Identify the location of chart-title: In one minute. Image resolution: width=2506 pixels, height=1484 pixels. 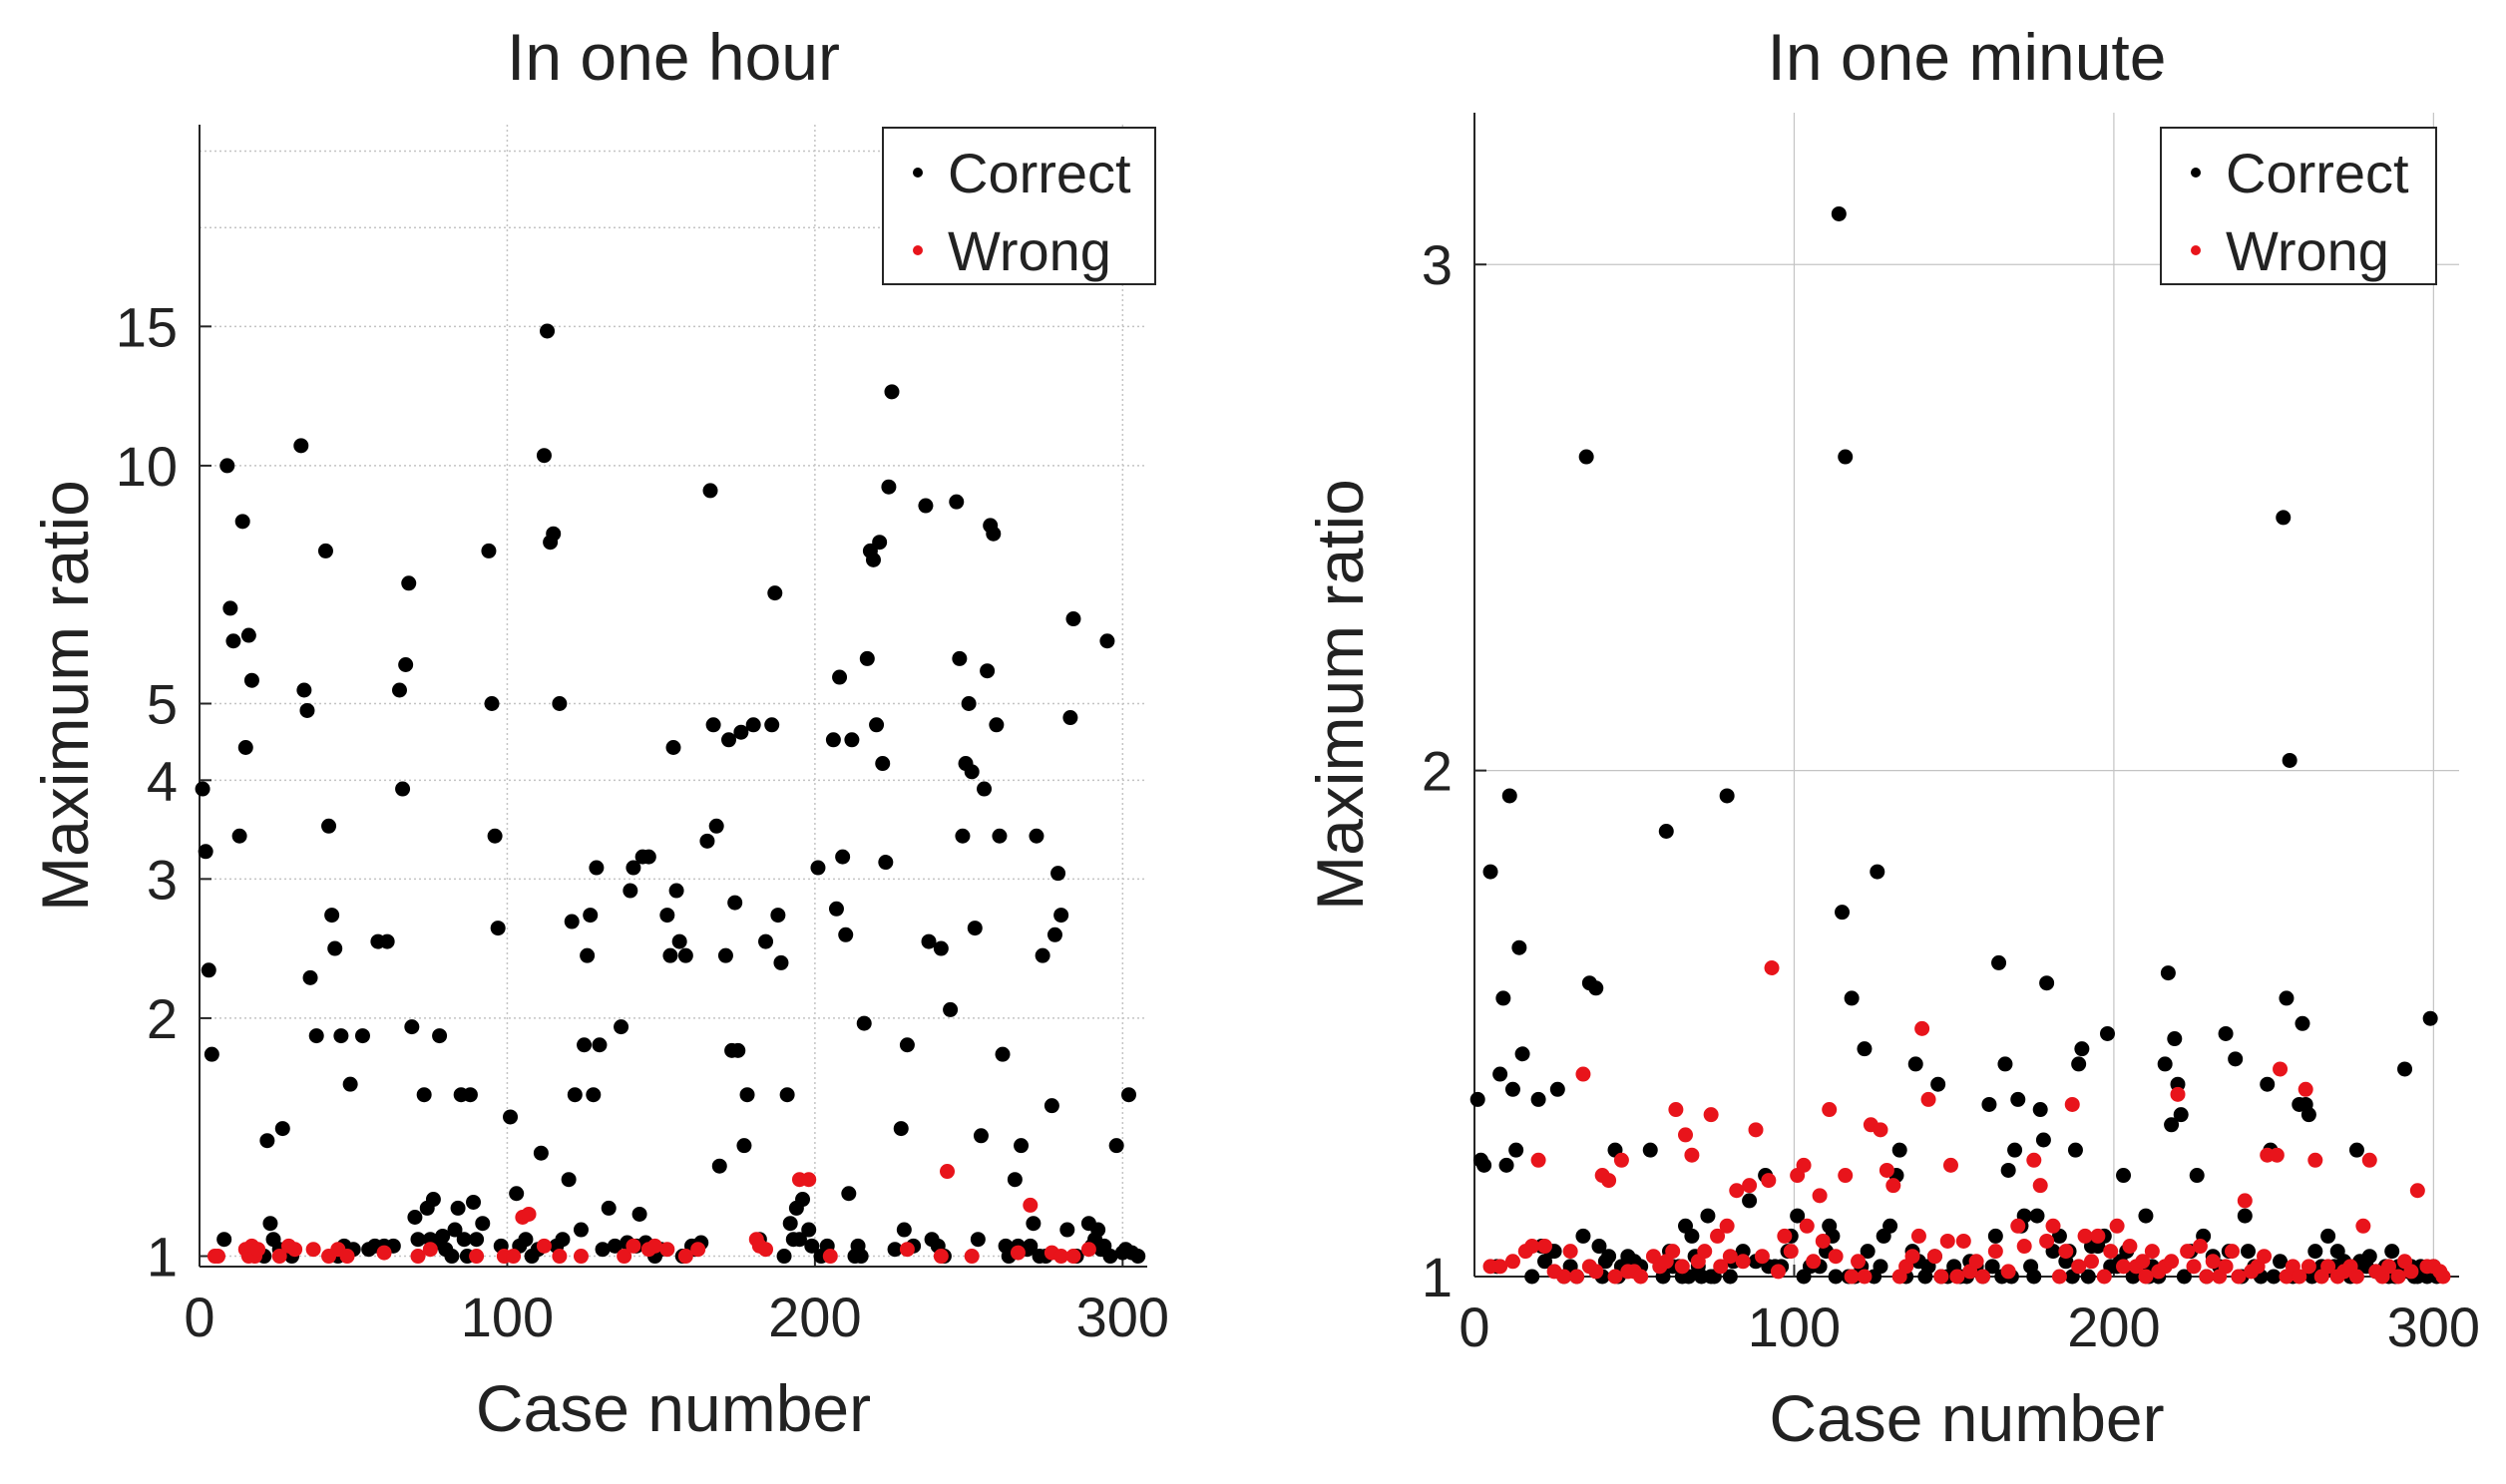
(1967, 57).